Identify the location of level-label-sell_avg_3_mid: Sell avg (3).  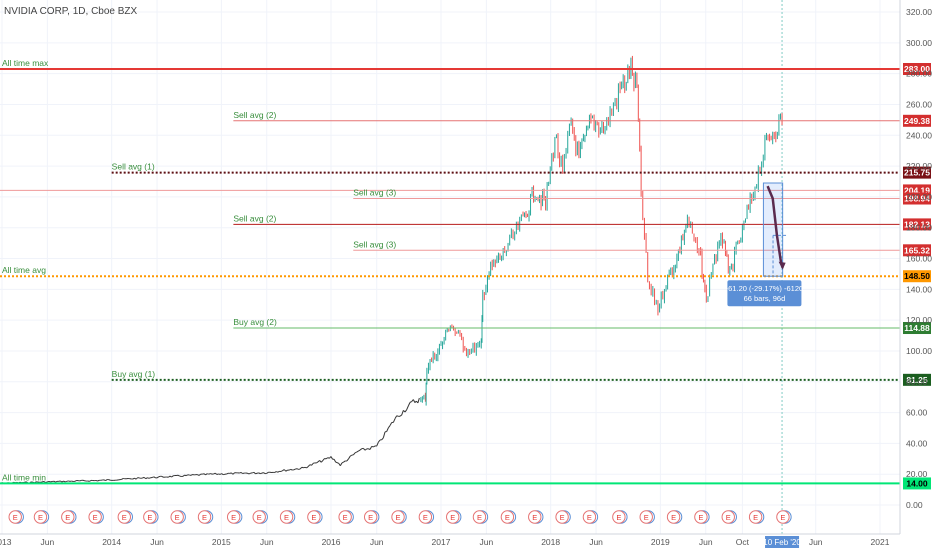
(374, 244).